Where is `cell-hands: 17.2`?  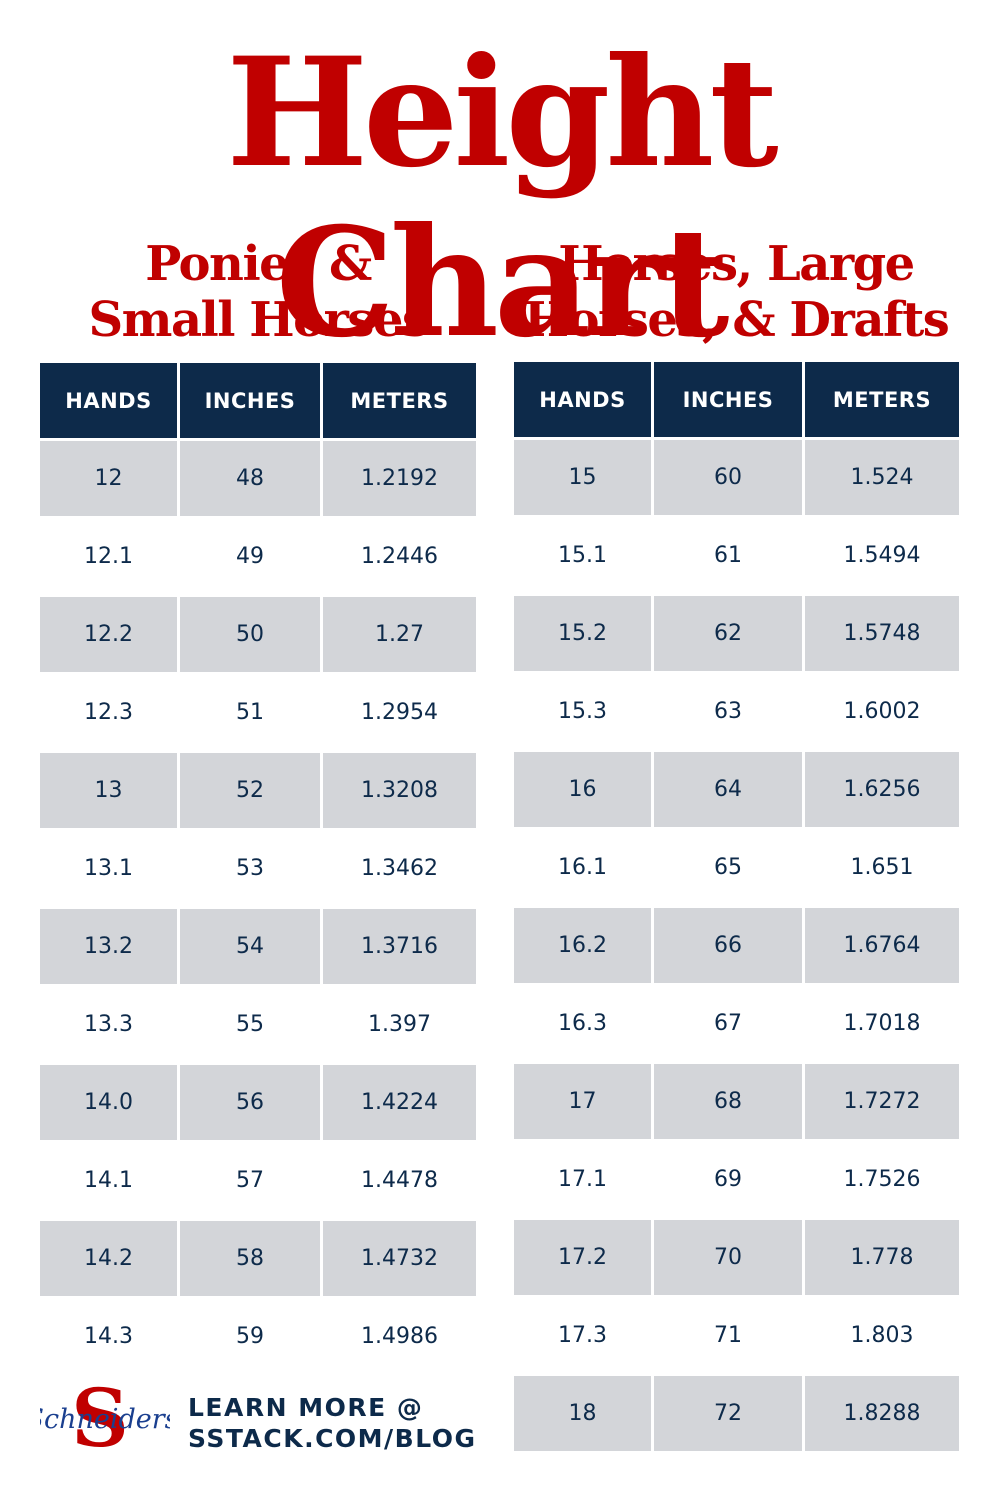 cell-hands: 17.2 is located at coordinates (584, 1256).